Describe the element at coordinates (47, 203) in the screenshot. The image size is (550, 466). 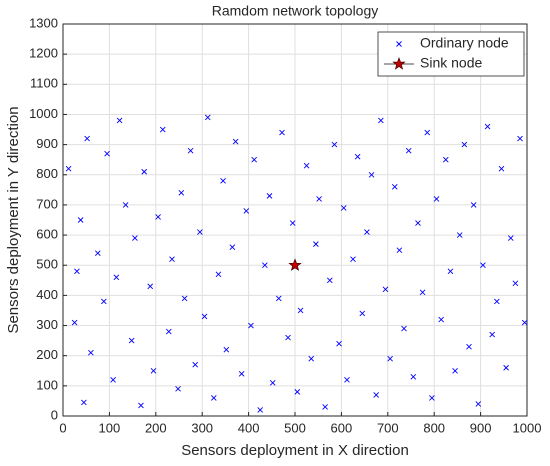
I see `y-tick-label: 700` at that location.